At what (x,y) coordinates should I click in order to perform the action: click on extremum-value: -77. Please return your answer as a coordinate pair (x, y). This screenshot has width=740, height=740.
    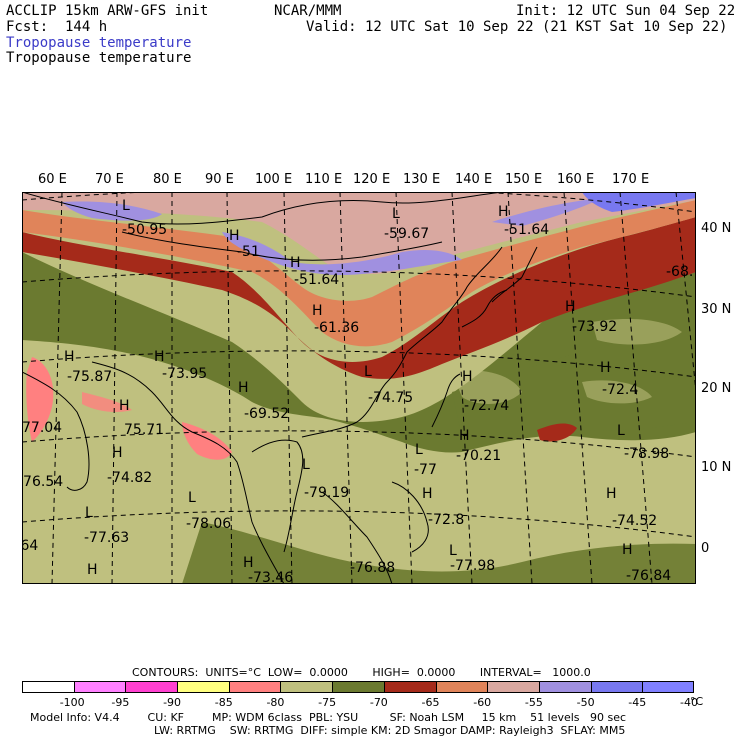
    Looking at the image, I should click on (425, 470).